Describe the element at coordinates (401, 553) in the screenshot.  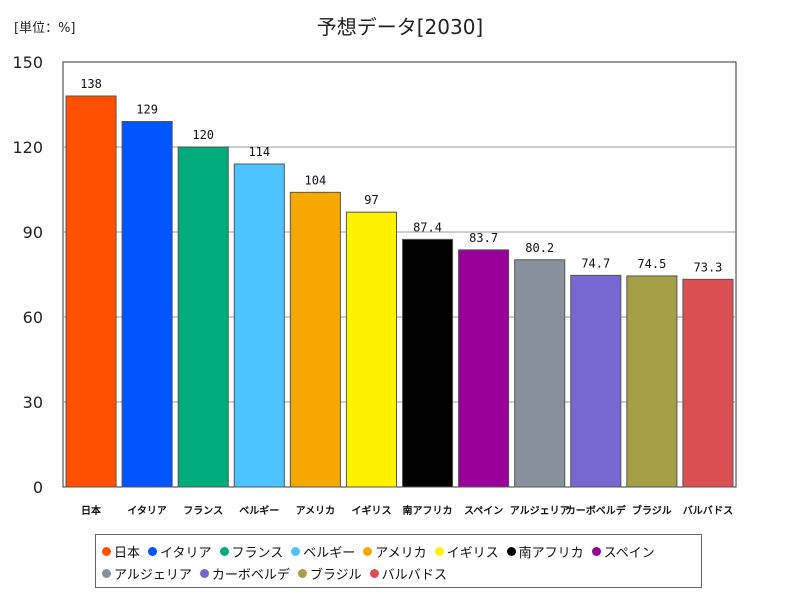
I see `legend-label: アメリカ` at that location.